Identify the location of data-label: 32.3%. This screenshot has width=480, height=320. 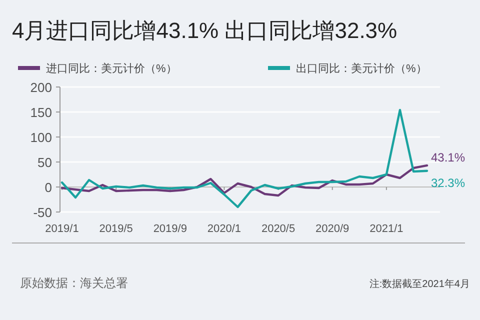
(448, 183).